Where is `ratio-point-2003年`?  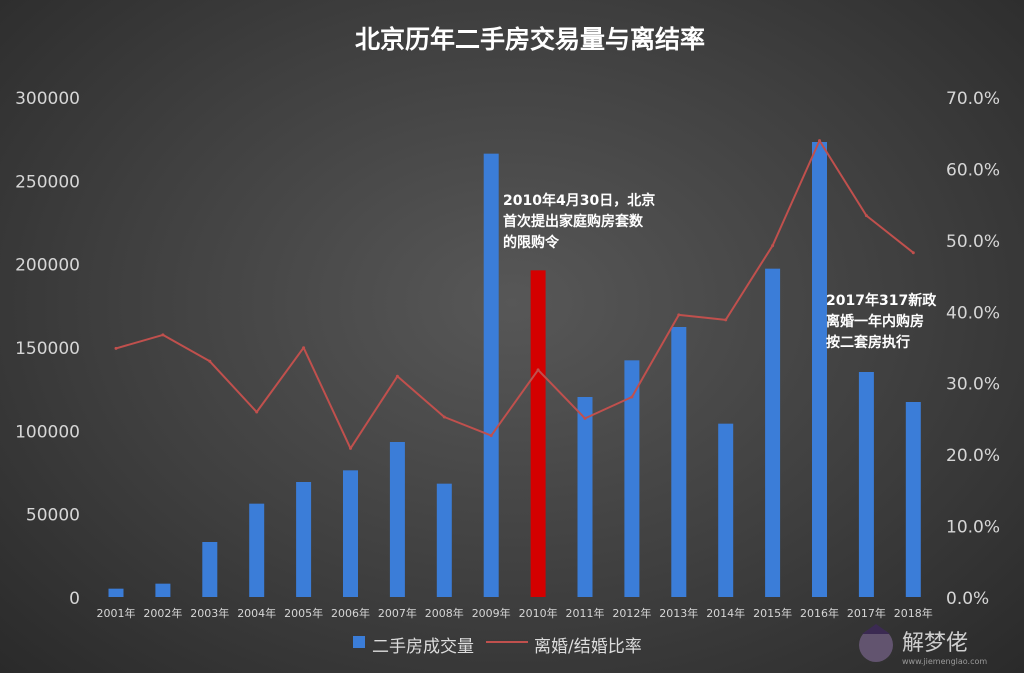 ratio-point-2003年 is located at coordinates (210, 361).